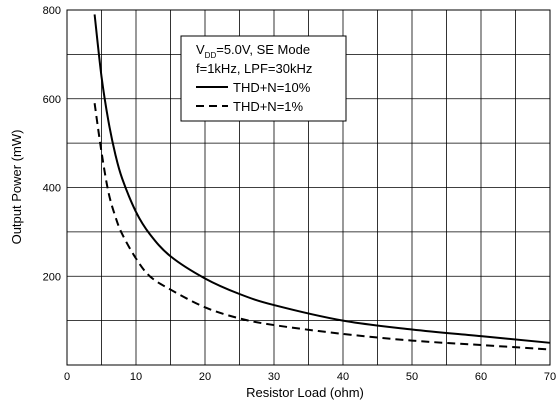 The image size is (556, 405). I want to click on y-tick-label: 800, so click(52, 11).